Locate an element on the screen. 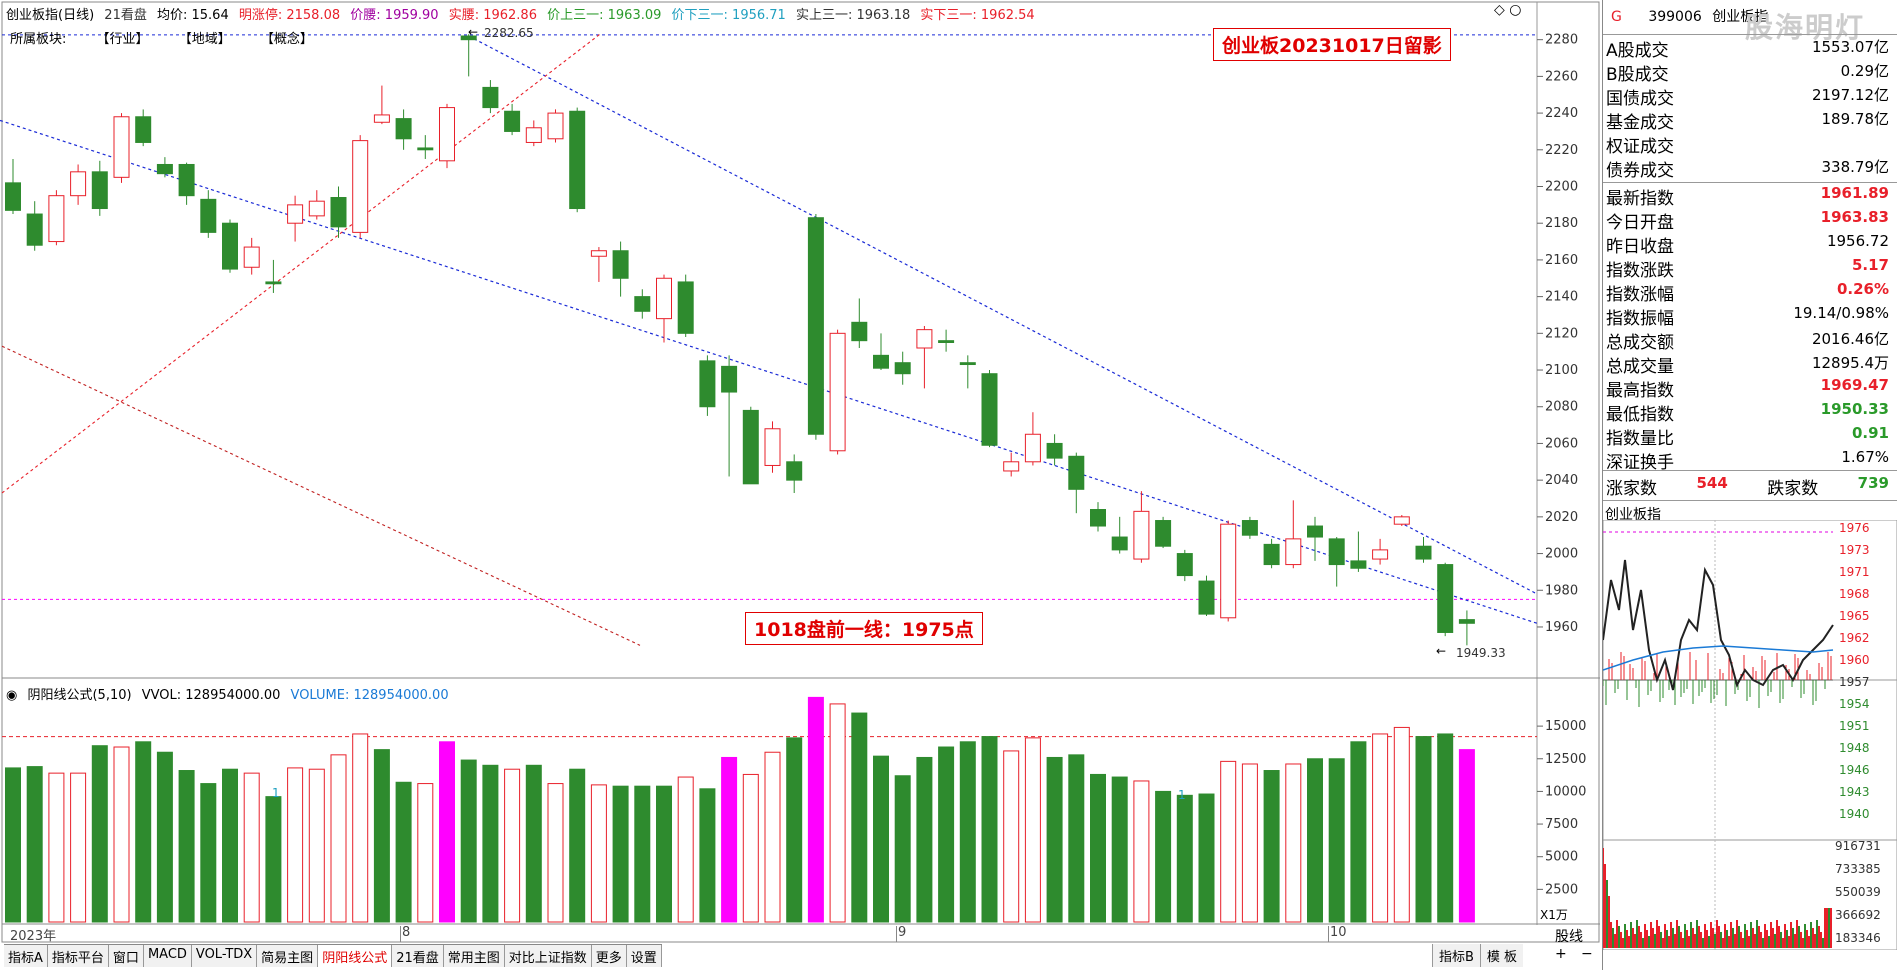  board-region: 【地域】 is located at coordinates (204, 39).